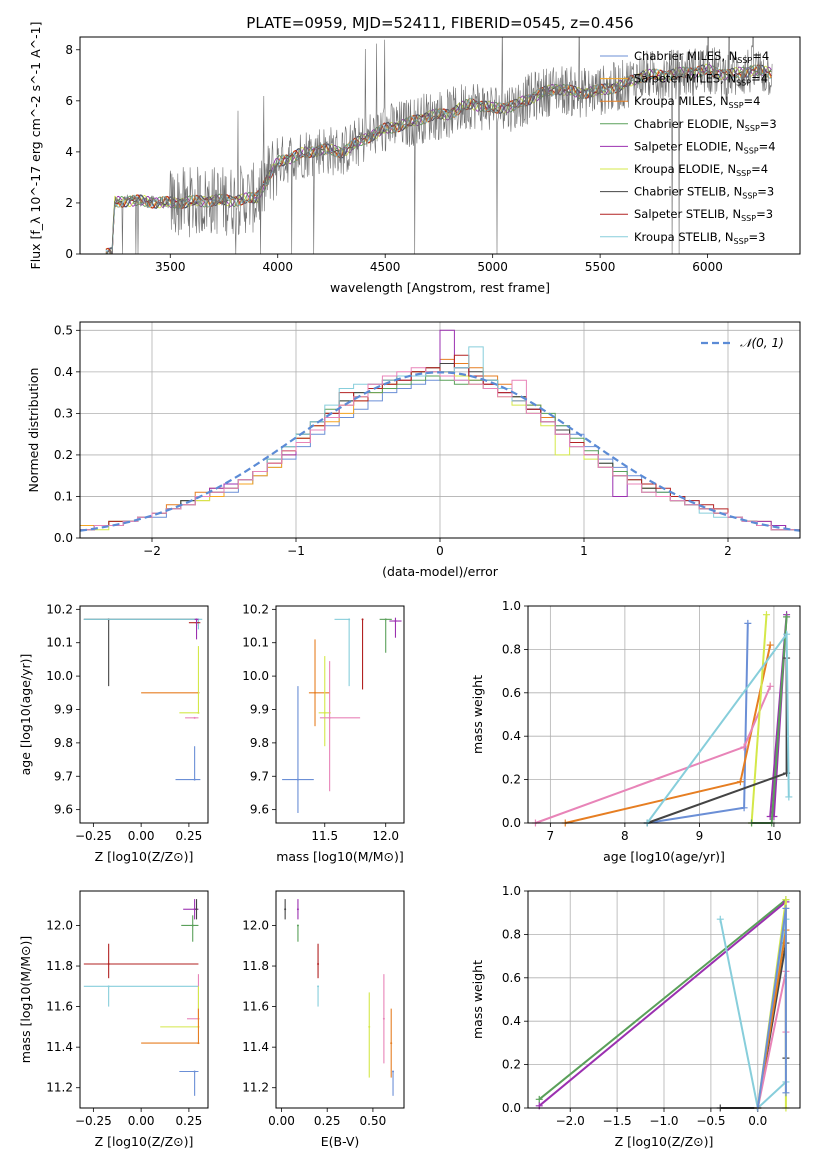  What do you see at coordinates (69, 254) in the screenshot?
I see `y-tick-label: 0` at bounding box center [69, 254].